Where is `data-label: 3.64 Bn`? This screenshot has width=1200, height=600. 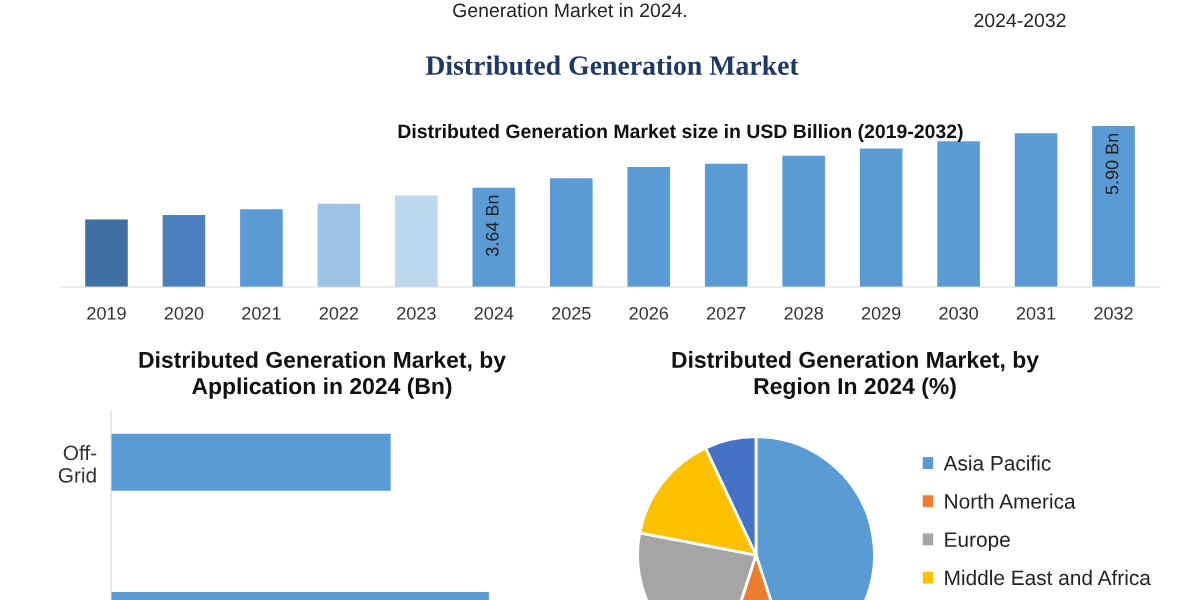
data-label: 3.64 Bn is located at coordinates (492, 226).